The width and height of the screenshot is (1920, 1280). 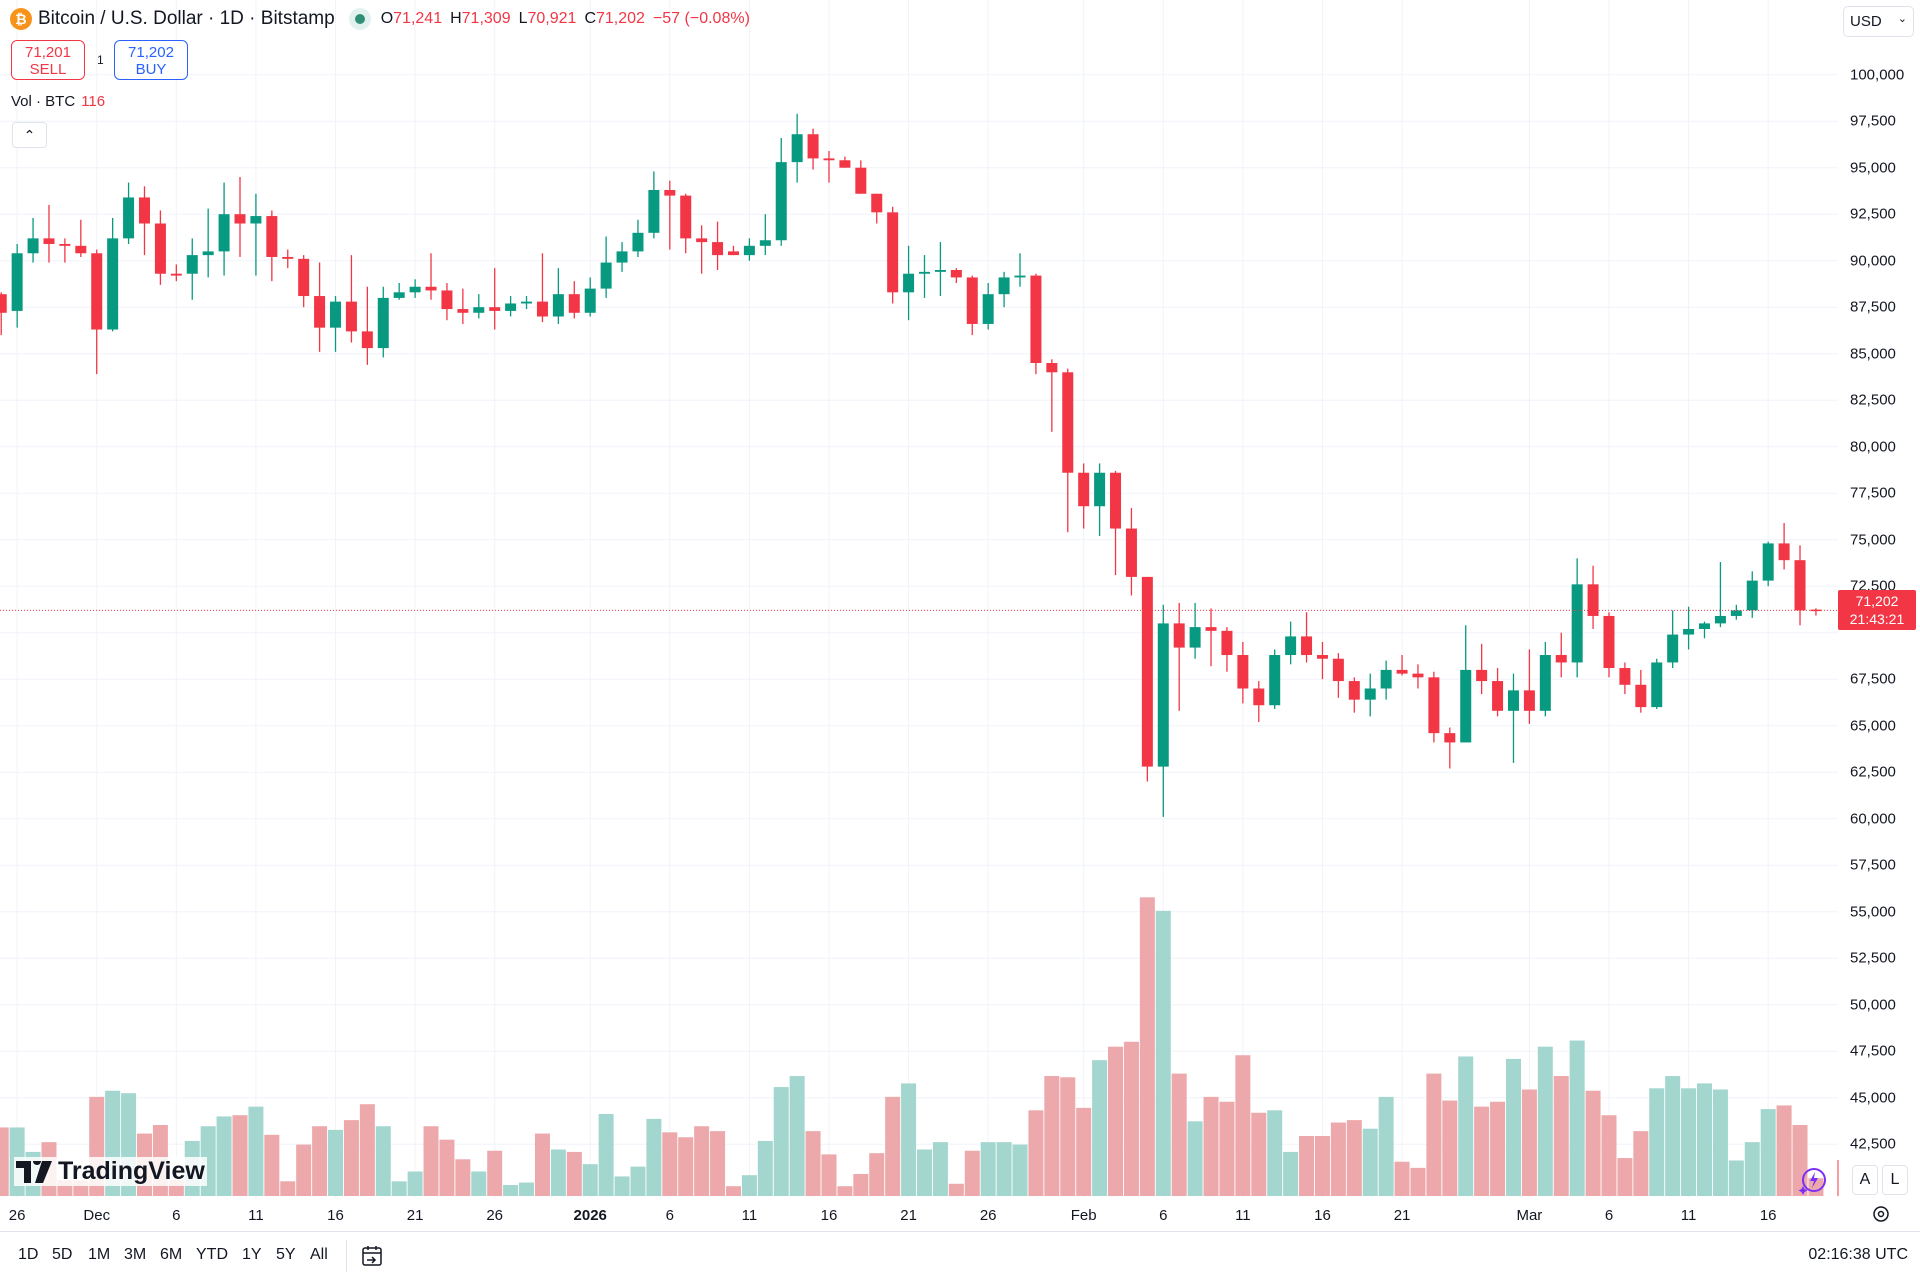 I want to click on price-axis-label: 87,500, so click(x=1873, y=307).